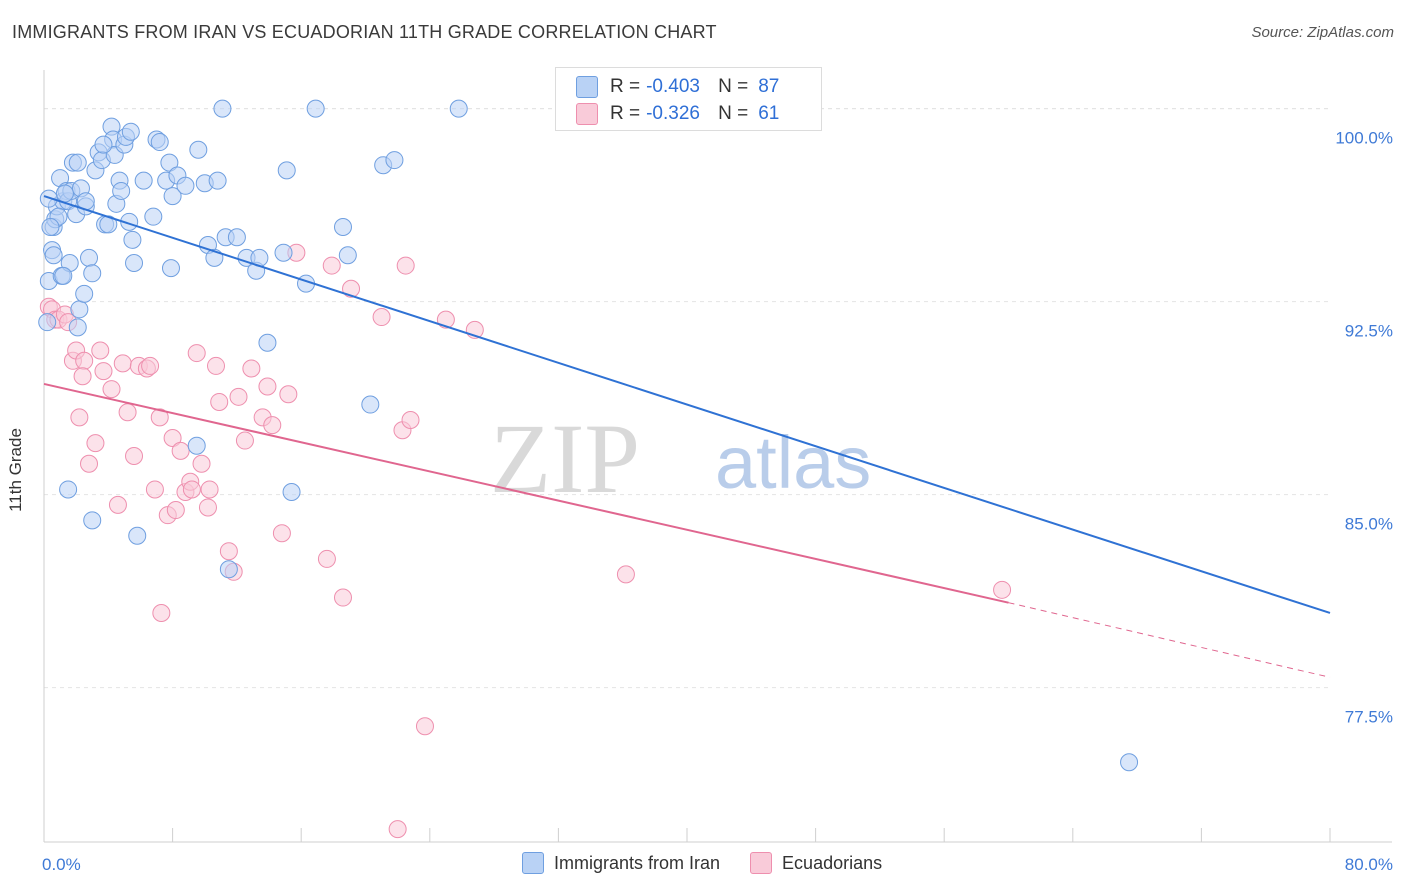  Describe the element at coordinates (673, 113) in the screenshot. I see `legend-r-value: -0.326` at that location.